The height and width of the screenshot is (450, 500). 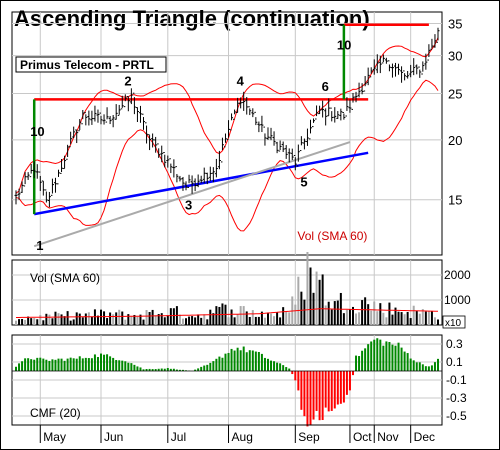 What do you see at coordinates (242, 437) in the screenshot?
I see `month-label: Aug` at bounding box center [242, 437].